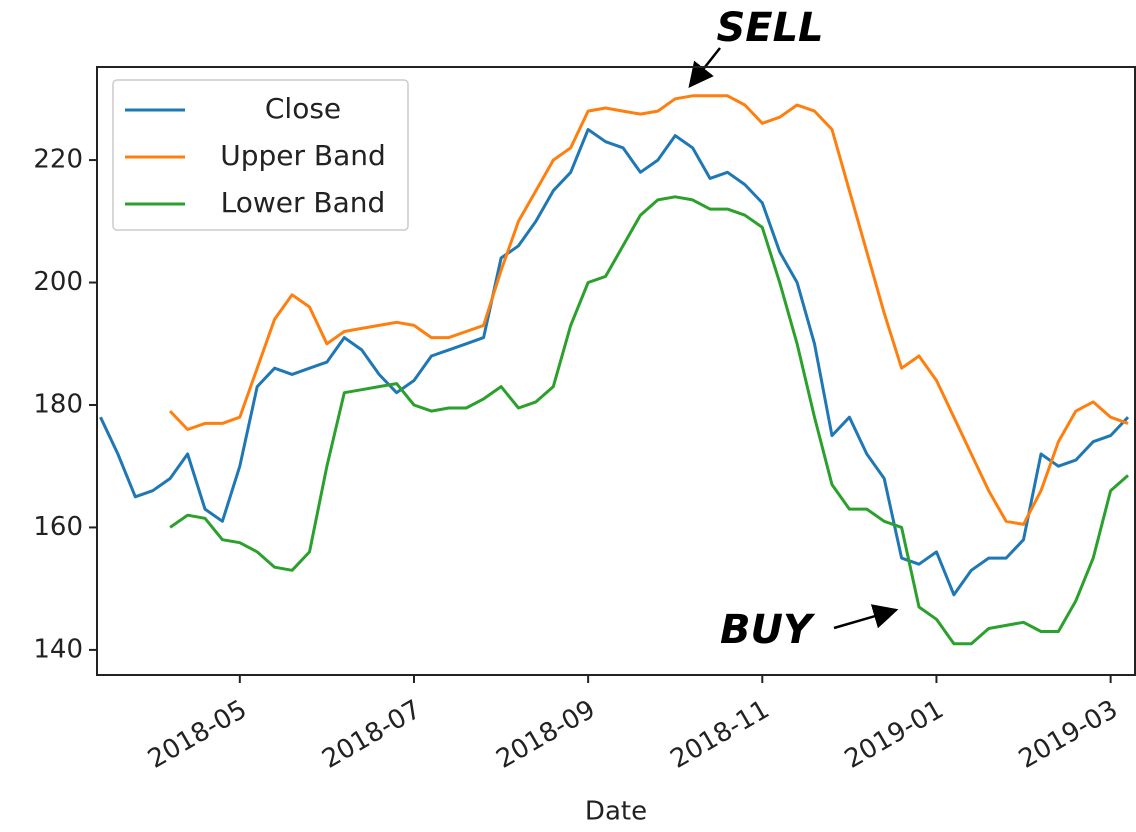  Describe the element at coordinates (894, 735) in the screenshot. I see `x-tick-label: 2019-01` at that location.